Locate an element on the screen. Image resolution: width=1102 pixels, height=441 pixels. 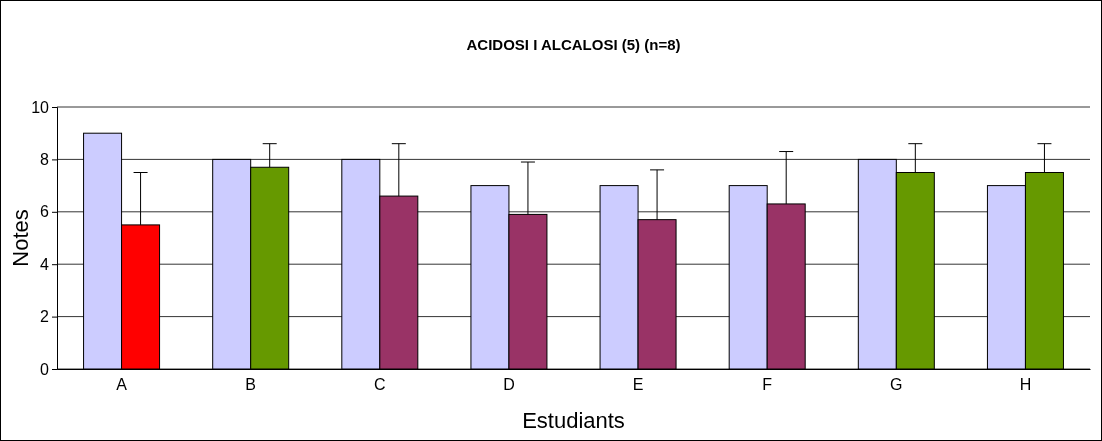
y-tick-label: 8 is located at coordinates (45, 160).